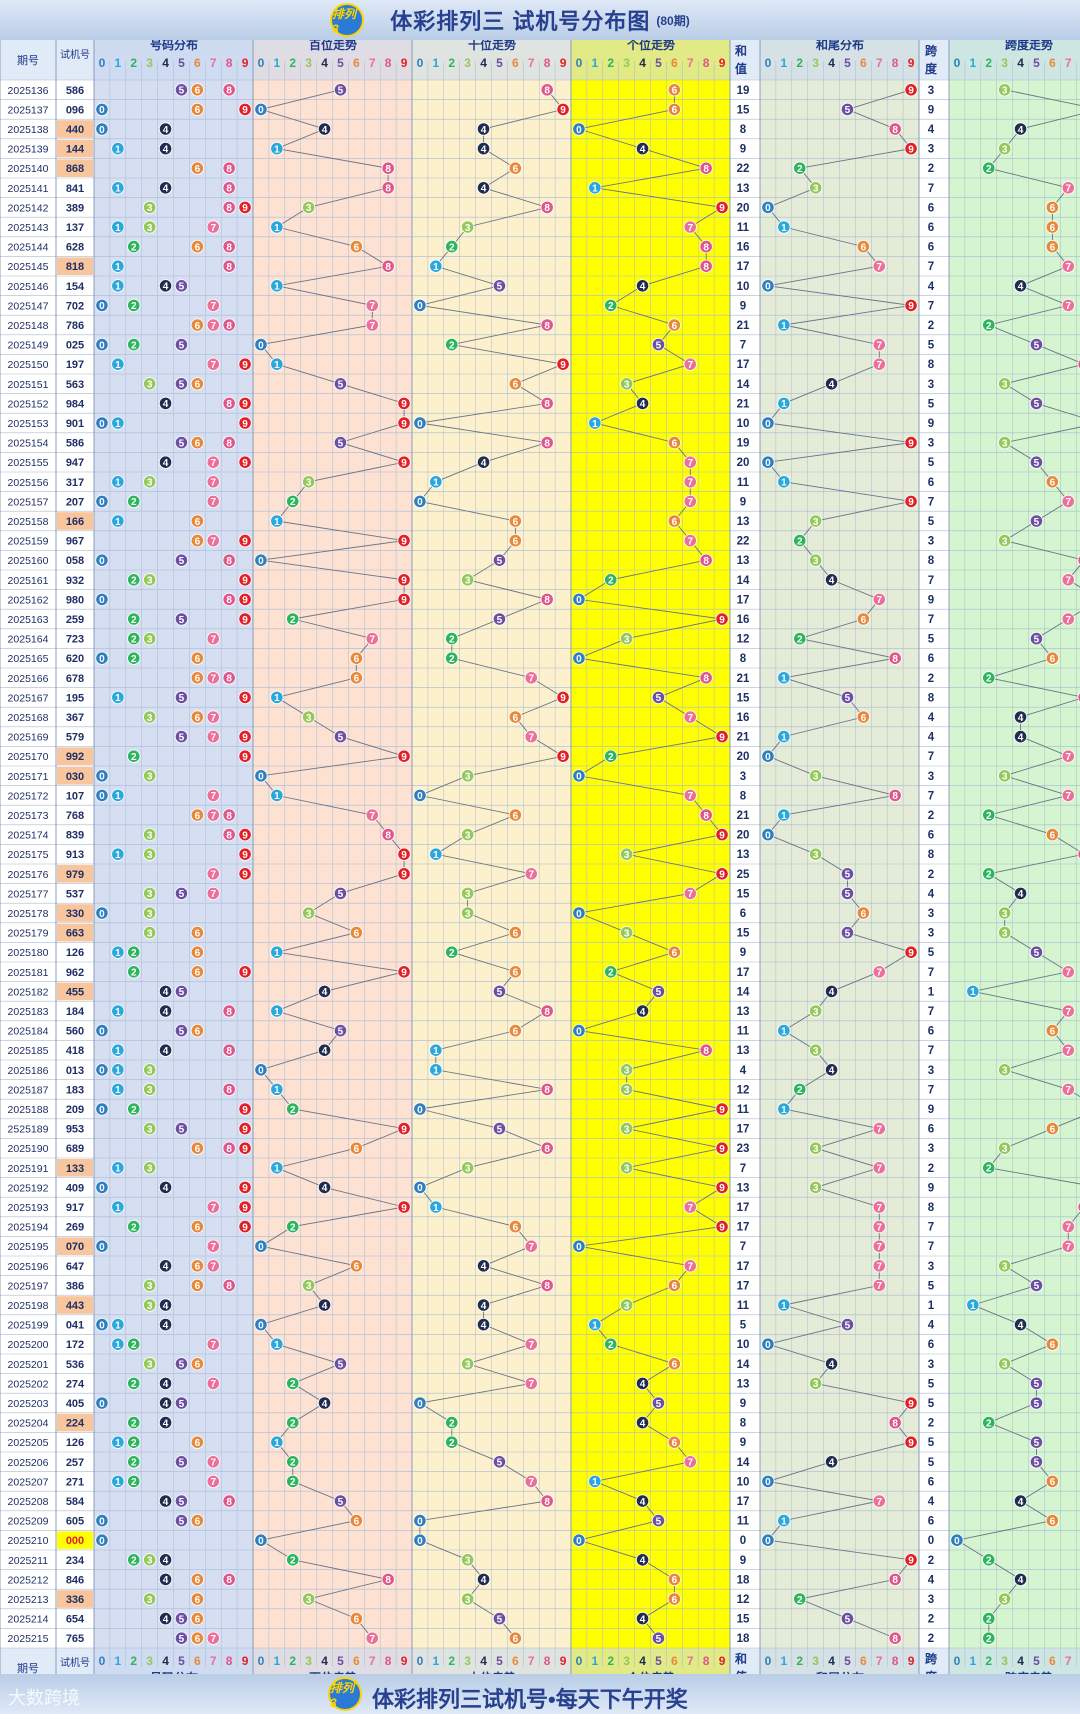  I want to click on row-test-number: 224, so click(75, 1424).